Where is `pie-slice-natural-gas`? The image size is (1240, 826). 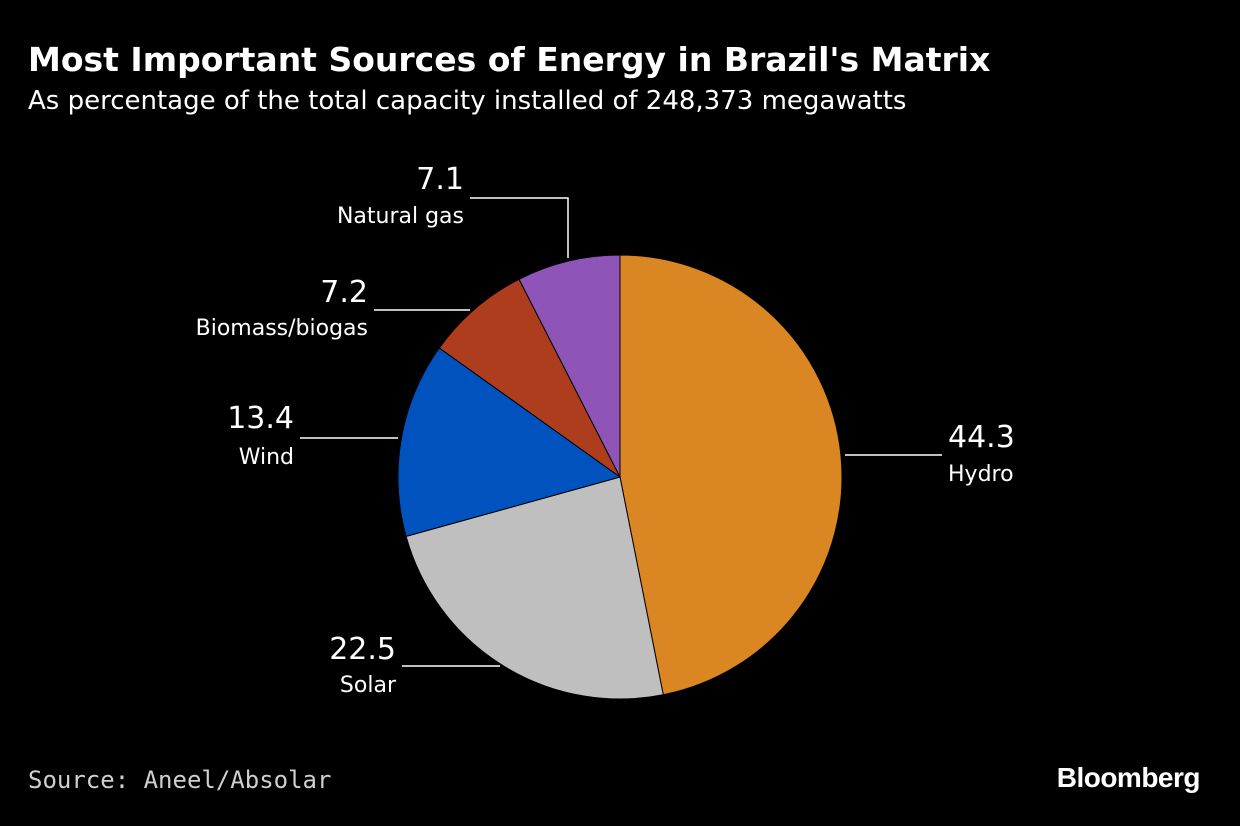 pie-slice-natural-gas is located at coordinates (569, 366).